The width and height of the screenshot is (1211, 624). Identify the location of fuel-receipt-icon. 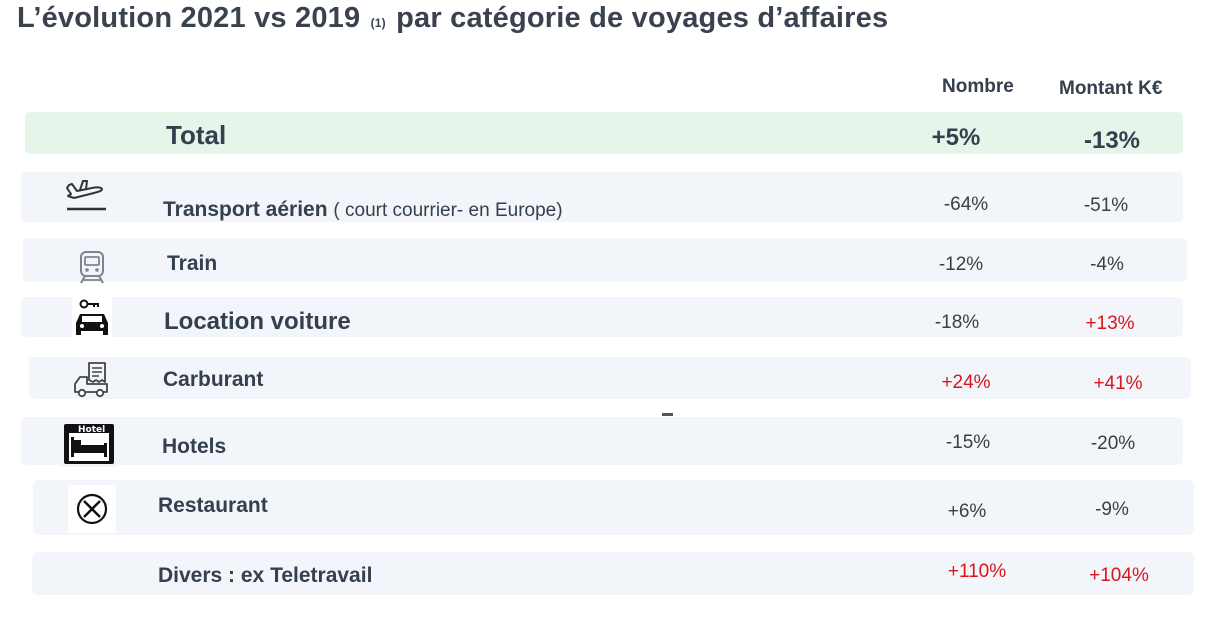
(92, 381).